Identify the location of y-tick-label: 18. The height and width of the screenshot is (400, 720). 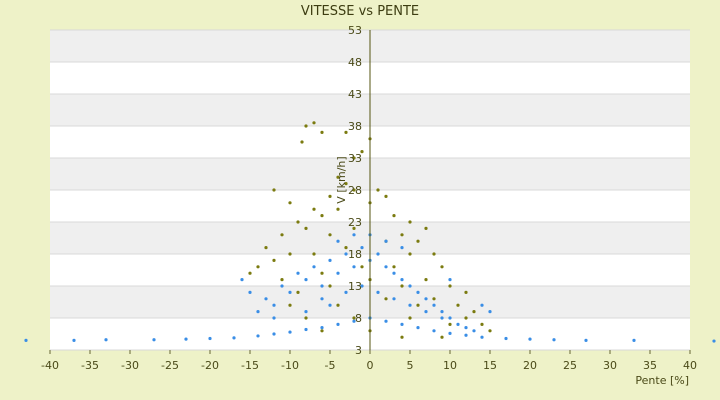
(355, 254).